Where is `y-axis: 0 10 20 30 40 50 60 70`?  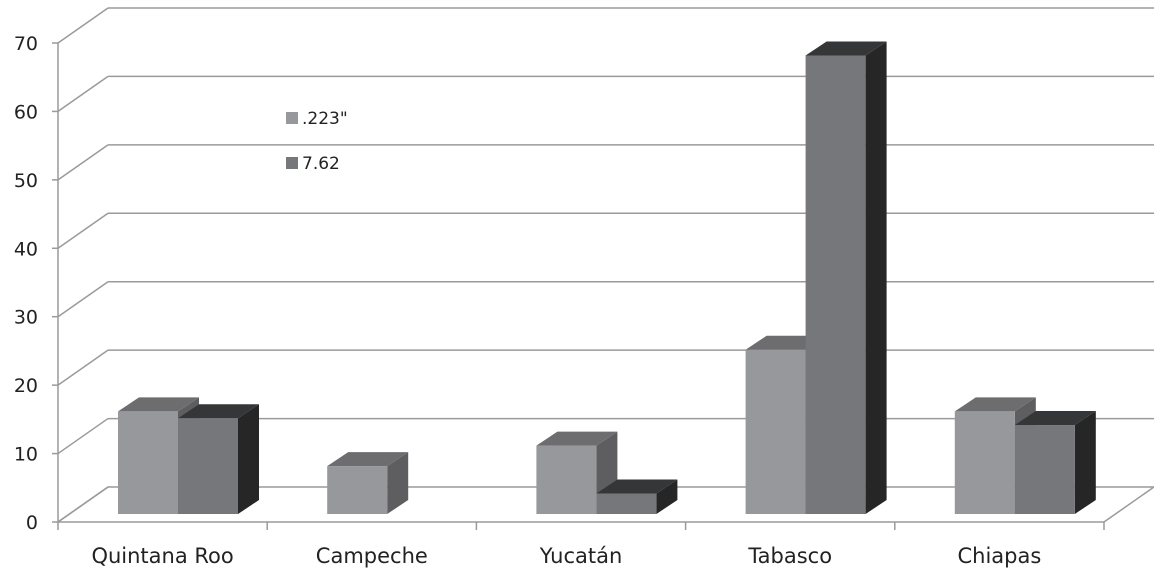 y-axis: 0 10 20 30 40 50 60 70 is located at coordinates (36, 283).